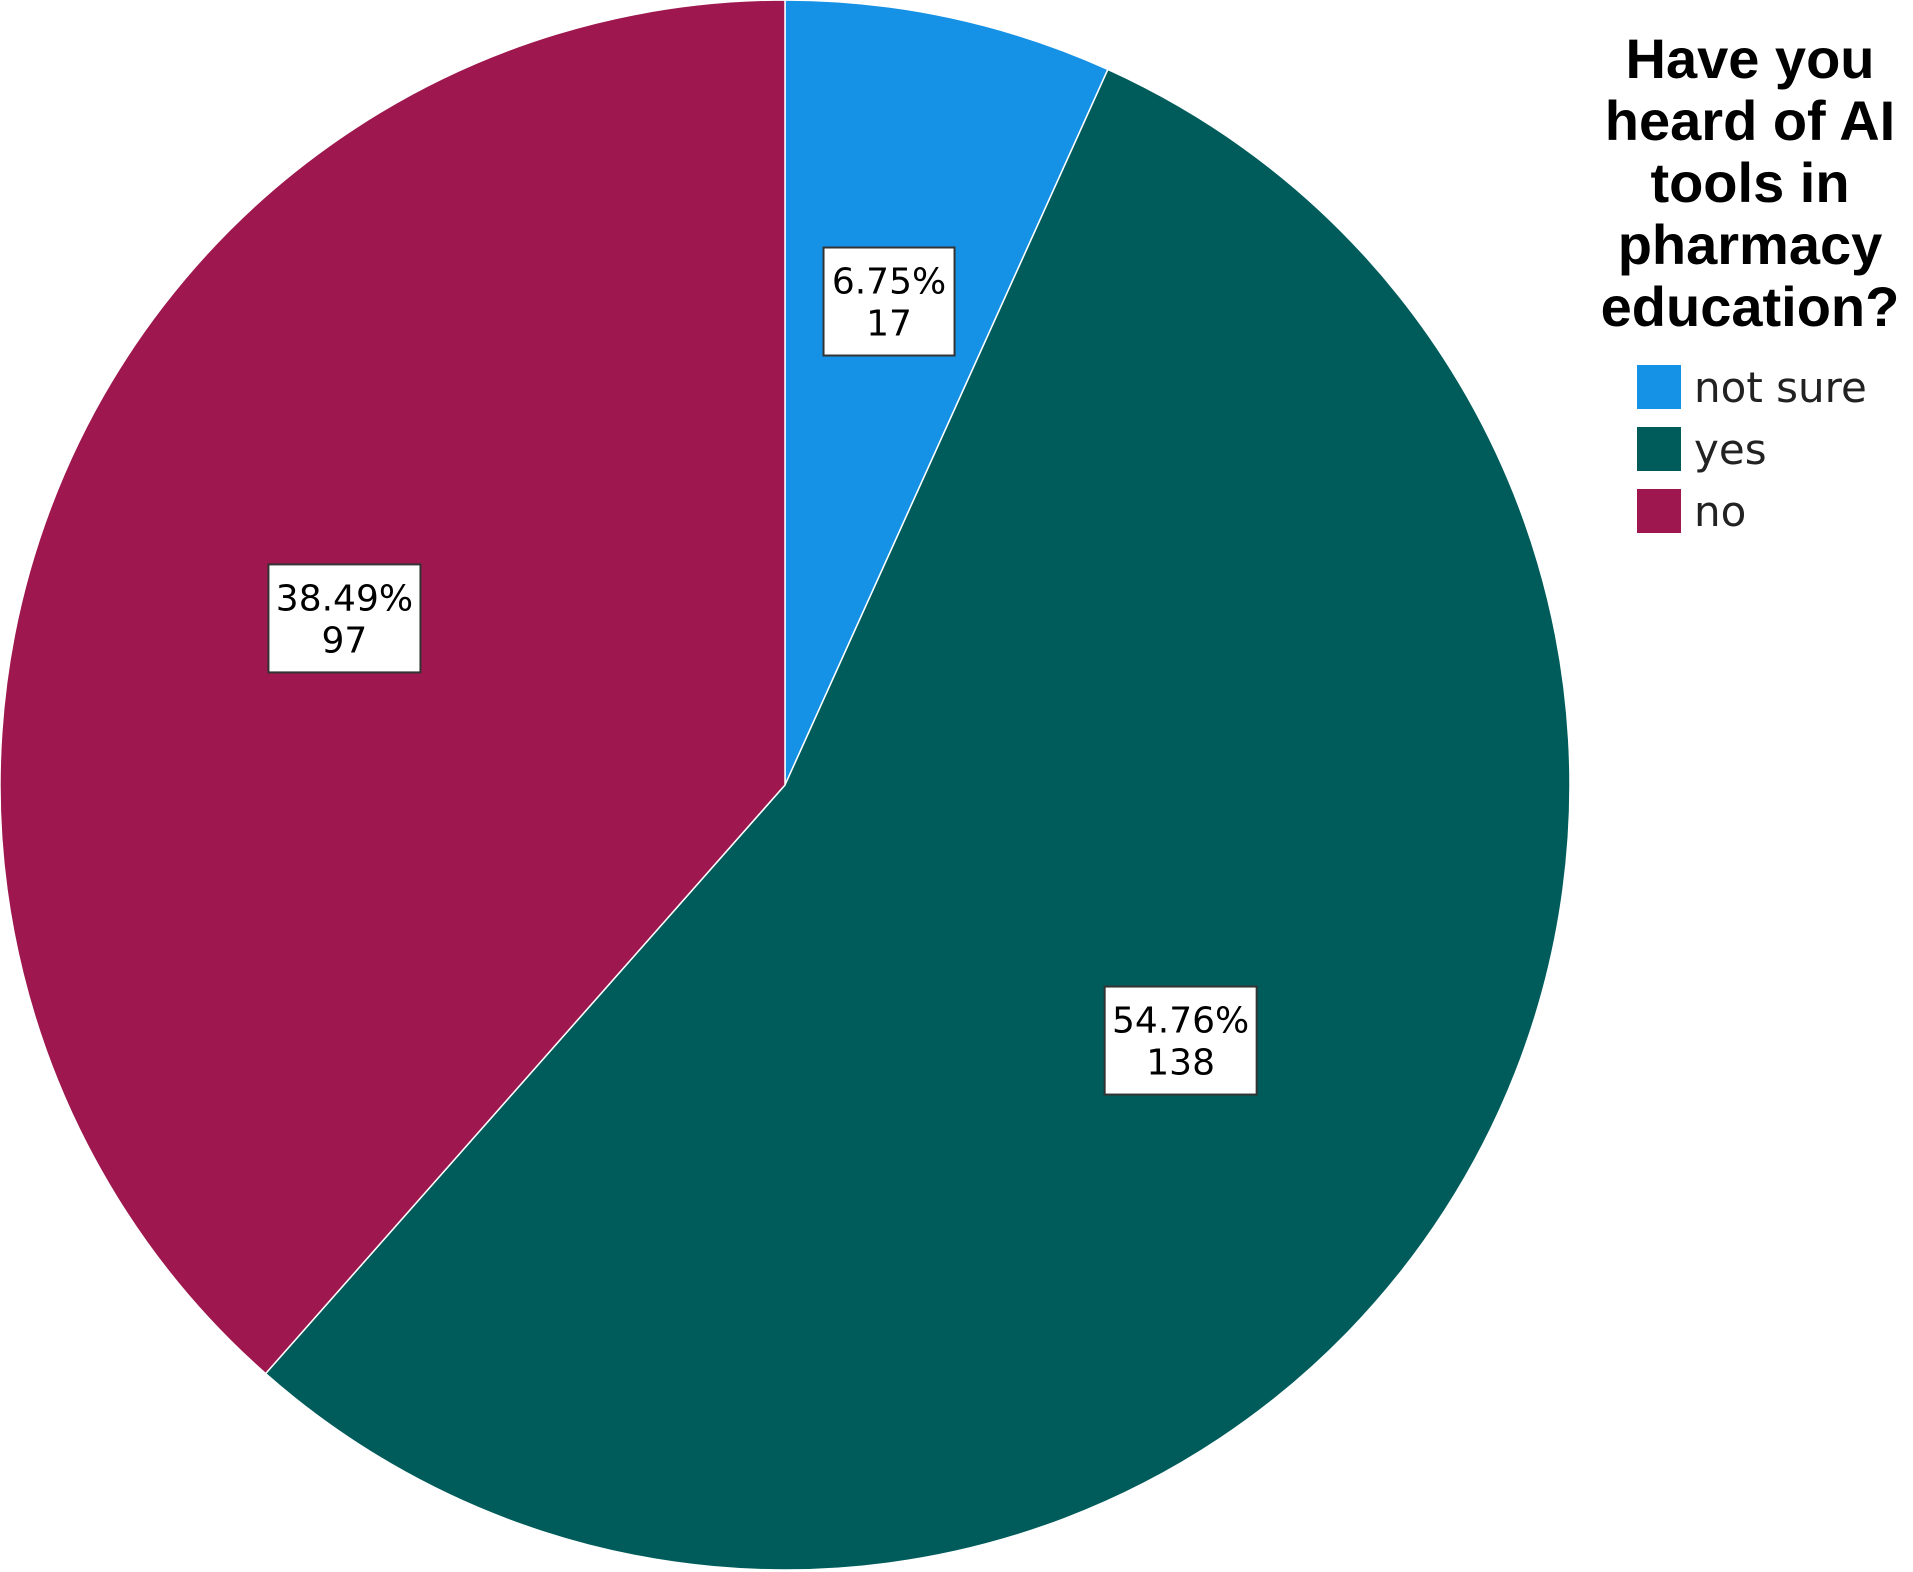 The height and width of the screenshot is (1572, 1913). Describe the element at coordinates (344, 598) in the screenshot. I see `data-label-percent: 38.49%` at that location.